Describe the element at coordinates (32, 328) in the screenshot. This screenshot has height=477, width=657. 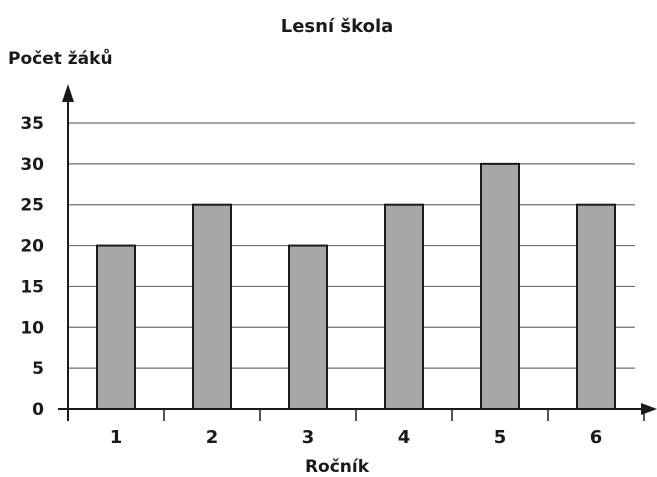
I see `y-tick-label: 10` at that location.